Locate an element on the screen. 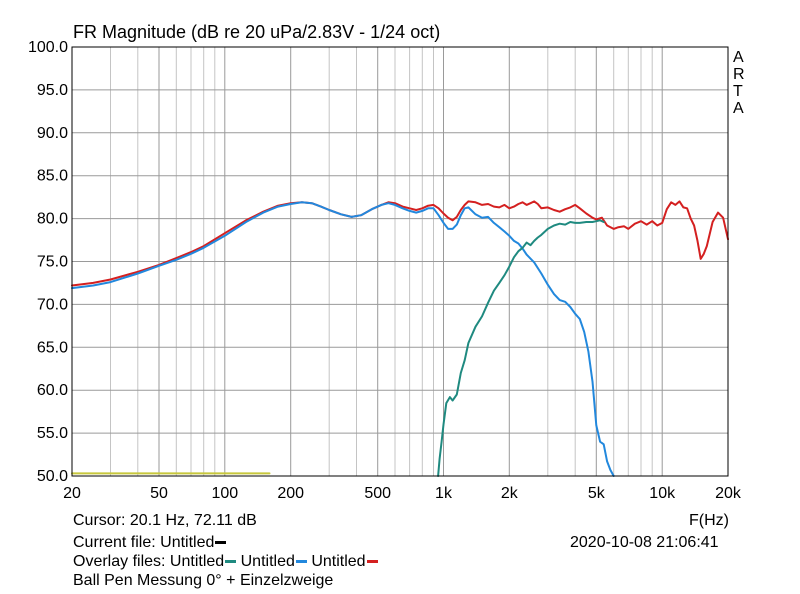 Image resolution: width=800 pixels, height=594 pixels. y-tick-label: 80.0 is located at coordinates (52, 219).